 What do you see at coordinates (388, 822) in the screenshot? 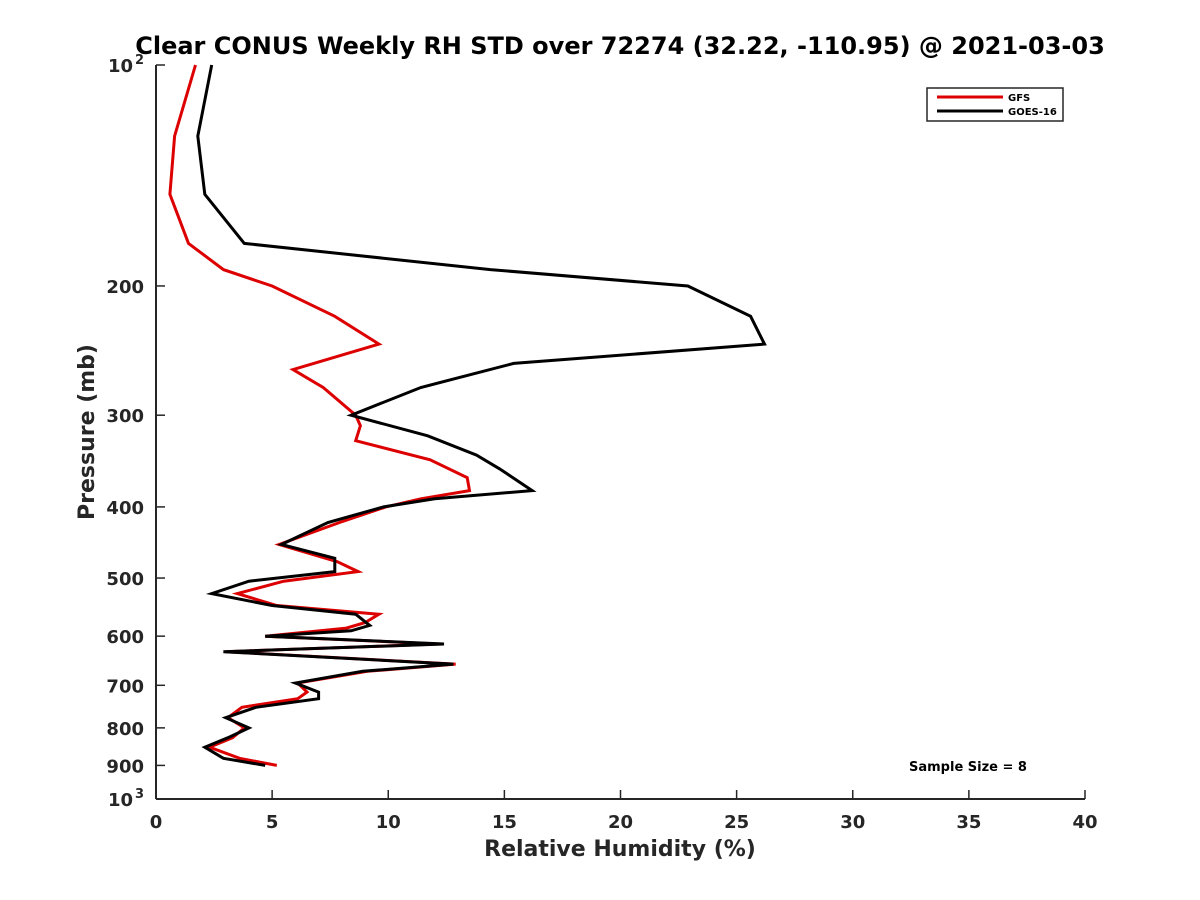
I see `x-tick-label-2: 10` at bounding box center [388, 822].